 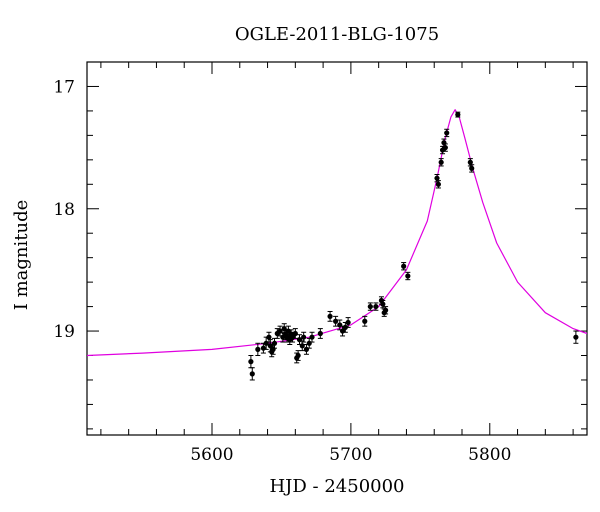 I want to click on y-tick-label: 17, so click(x=64, y=87).